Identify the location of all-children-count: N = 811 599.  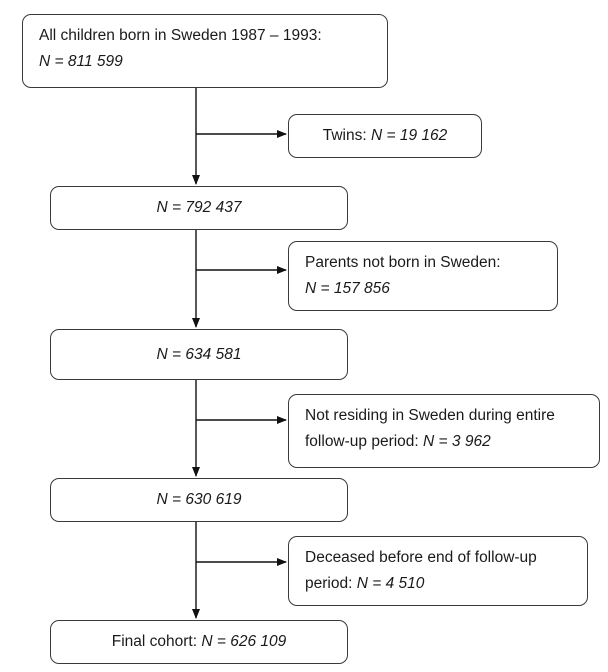
(81, 61).